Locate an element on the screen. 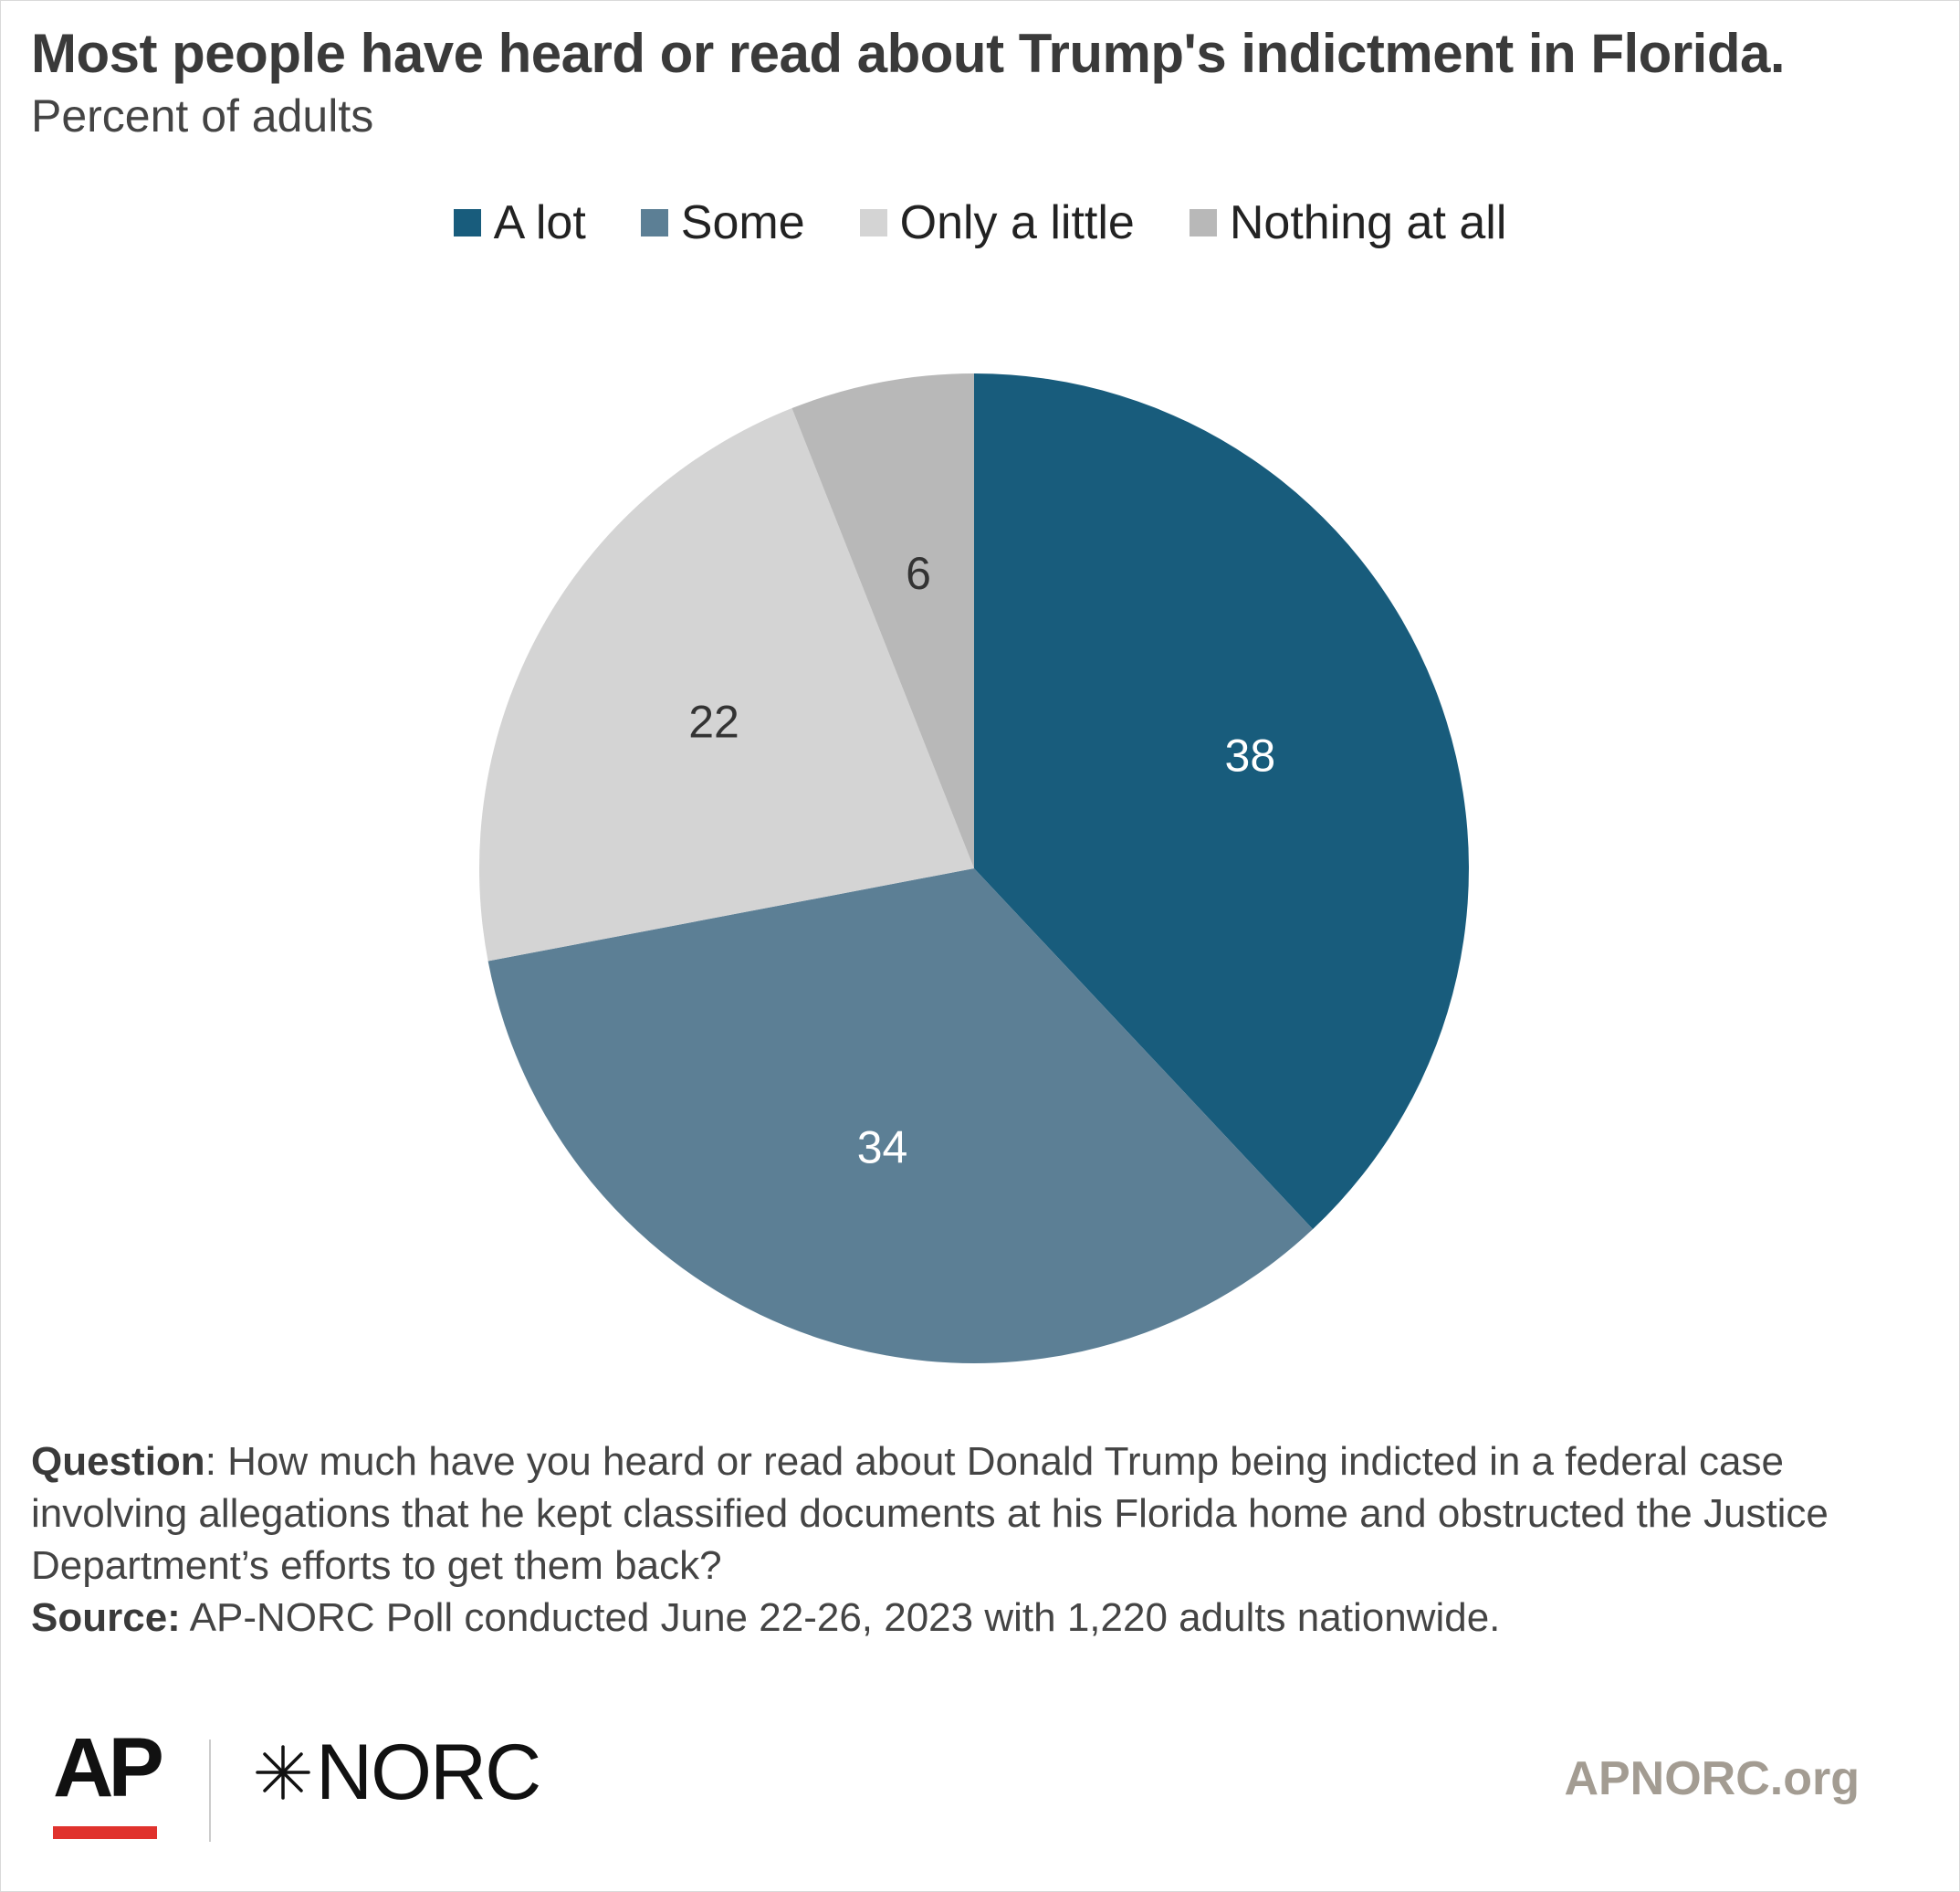 The height and width of the screenshot is (1892, 1960). norc-logo: NORC is located at coordinates (397, 1772).